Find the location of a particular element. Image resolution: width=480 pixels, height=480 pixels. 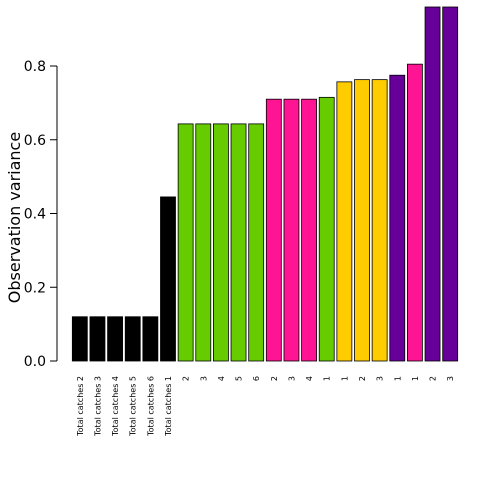

y-tick-label: 0.4 is located at coordinates (35, 215).